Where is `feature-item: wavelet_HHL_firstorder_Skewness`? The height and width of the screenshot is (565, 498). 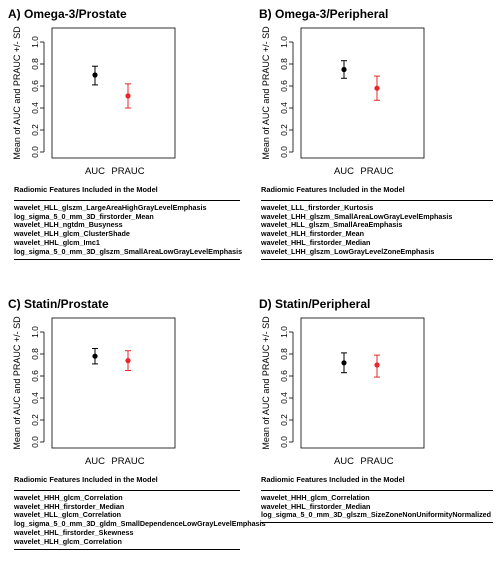
feature-item: wavelet_HHL_firstorder_Skewness is located at coordinates (74, 532).